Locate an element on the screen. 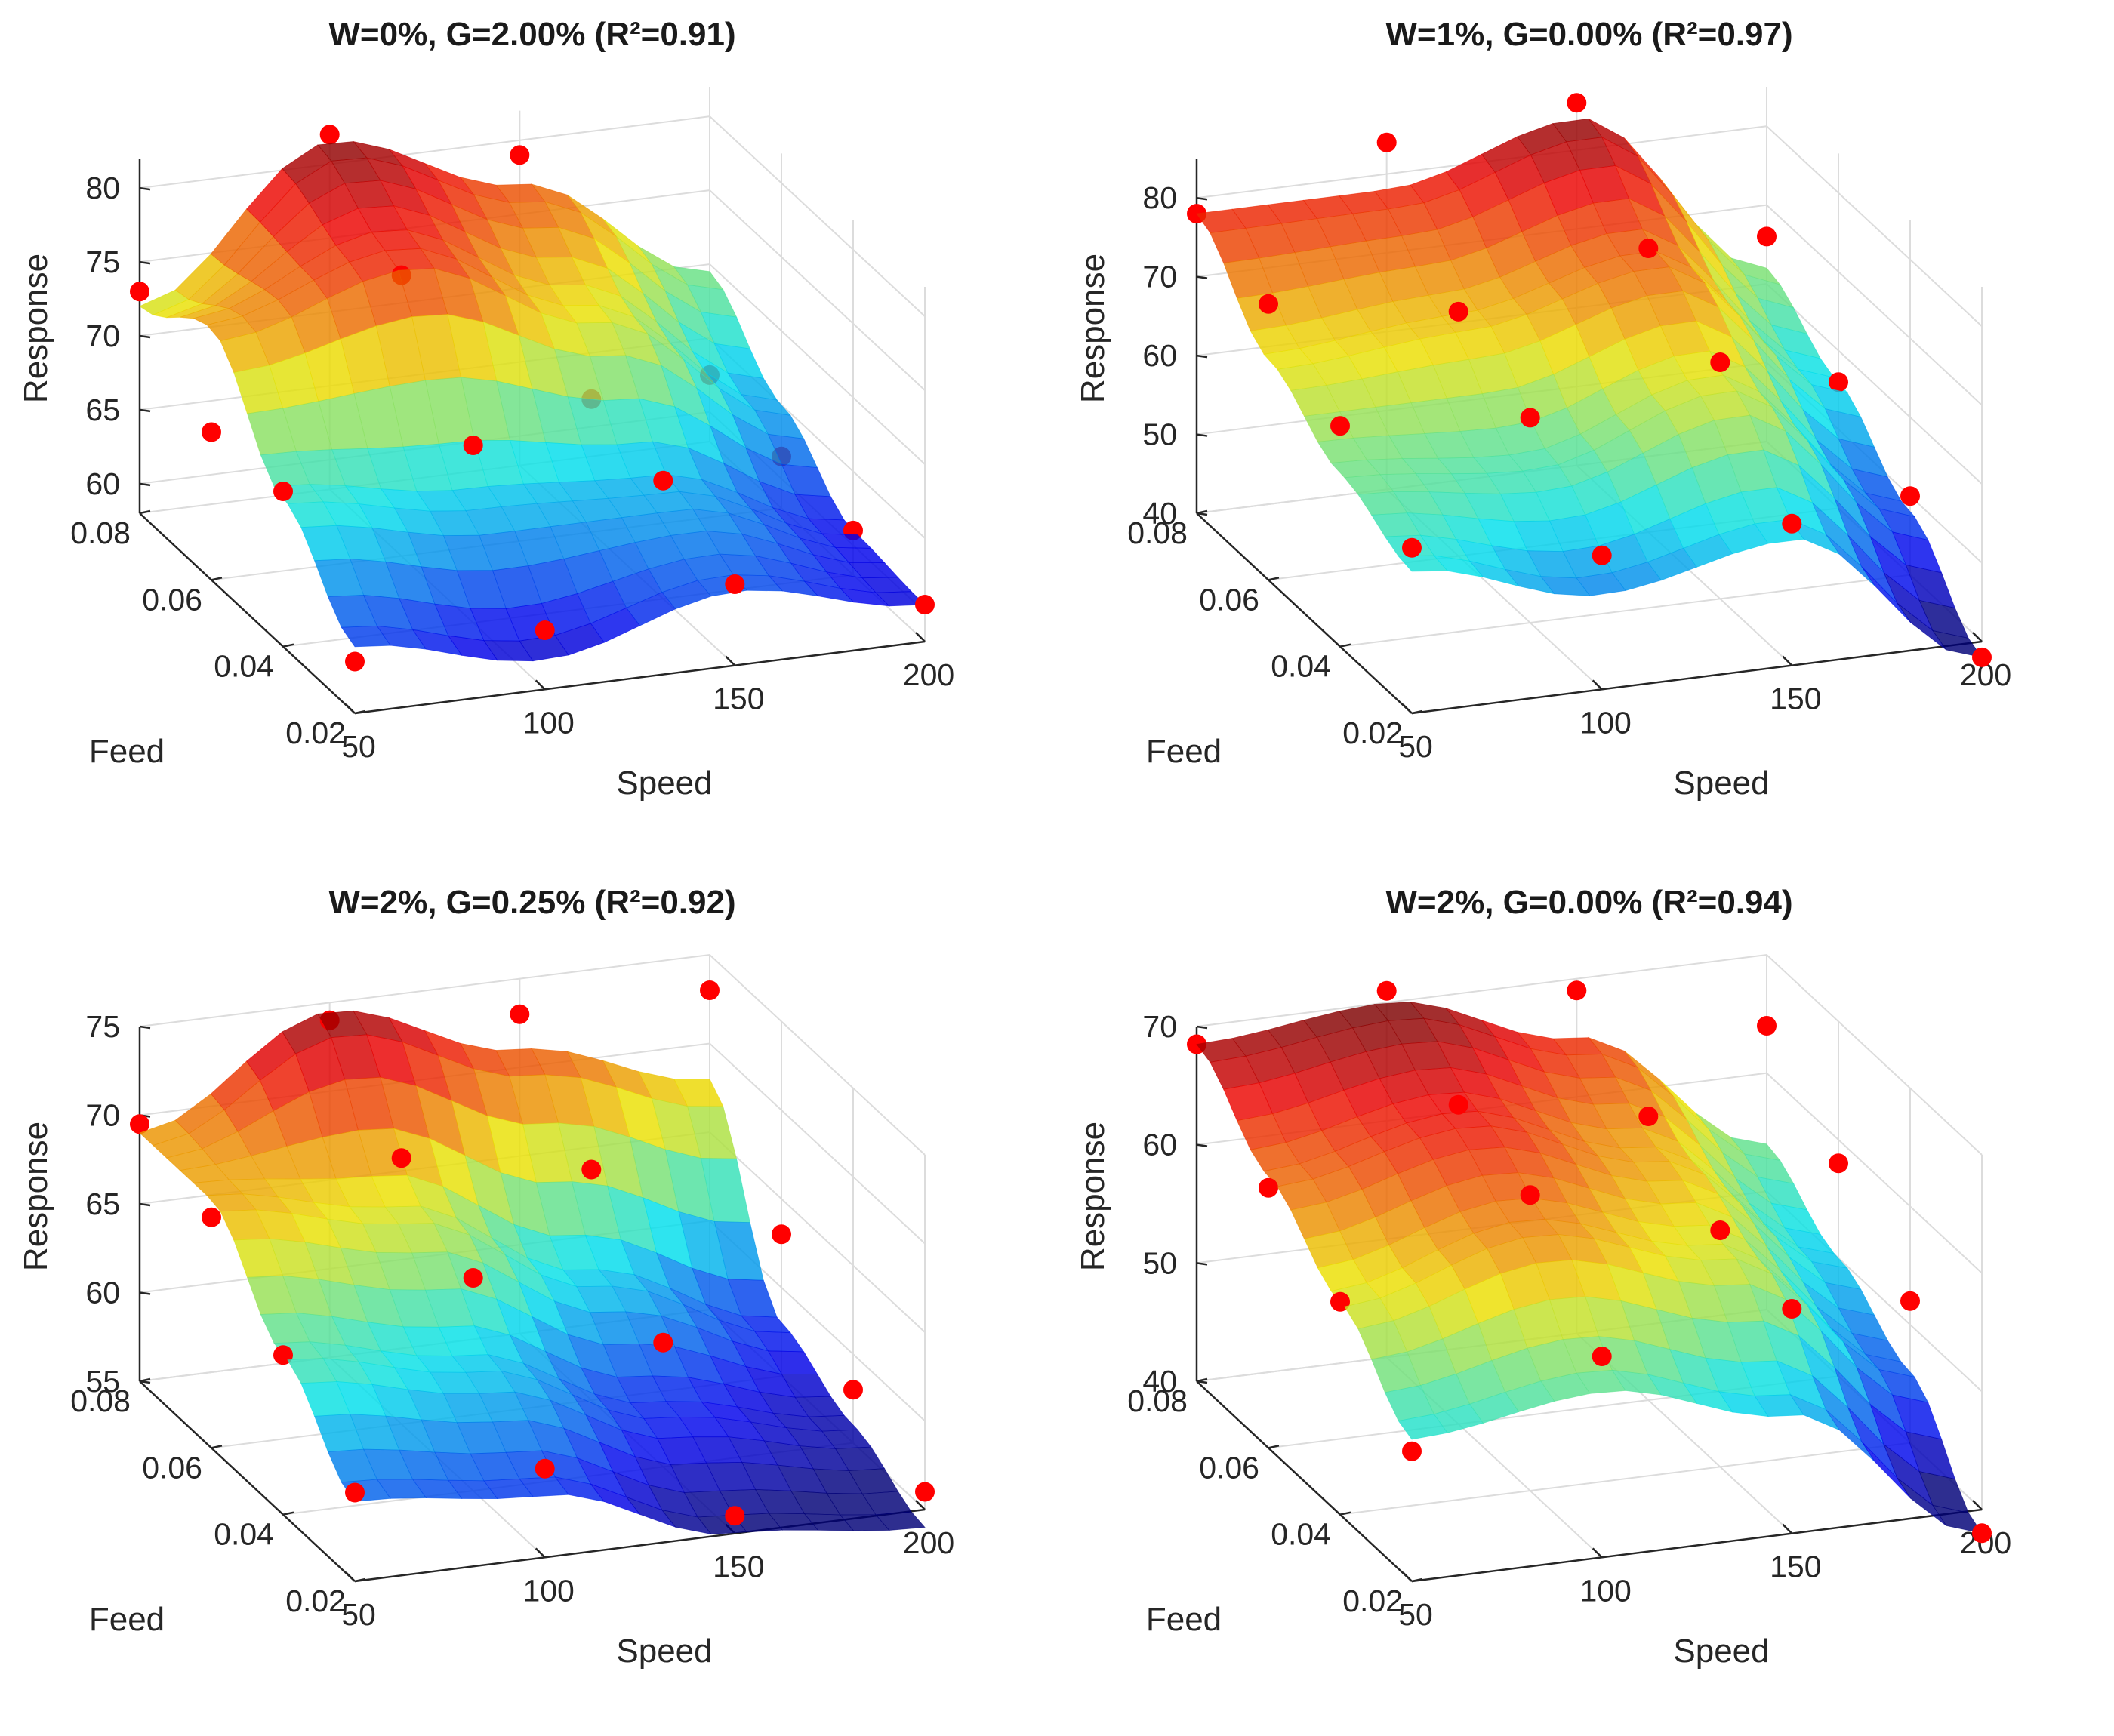 The width and height of the screenshot is (2114, 1736). chart-title: W=2%, G=0.00% (R²=0.94) is located at coordinates (1588, 902).